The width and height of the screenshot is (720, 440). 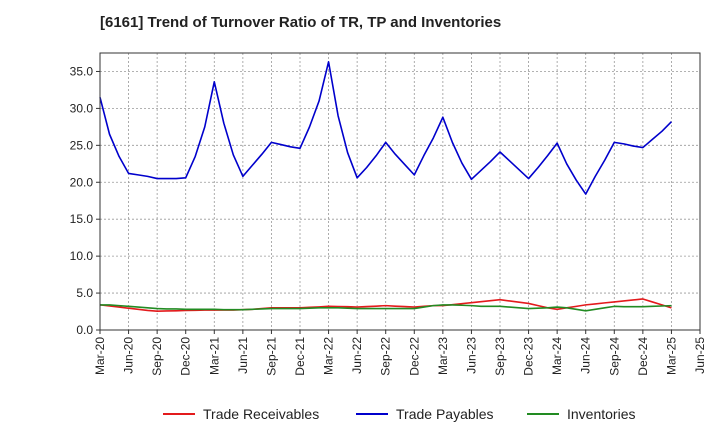 What do you see at coordinates (82, 108) in the screenshot?
I see `y-tick-label: 30.0` at bounding box center [82, 108].